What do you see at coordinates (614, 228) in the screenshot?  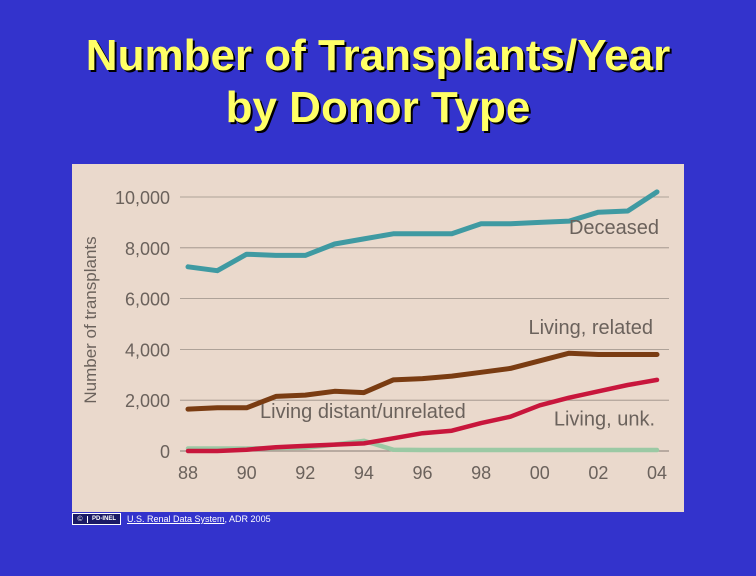 I see `series-label: Deceased` at bounding box center [614, 228].